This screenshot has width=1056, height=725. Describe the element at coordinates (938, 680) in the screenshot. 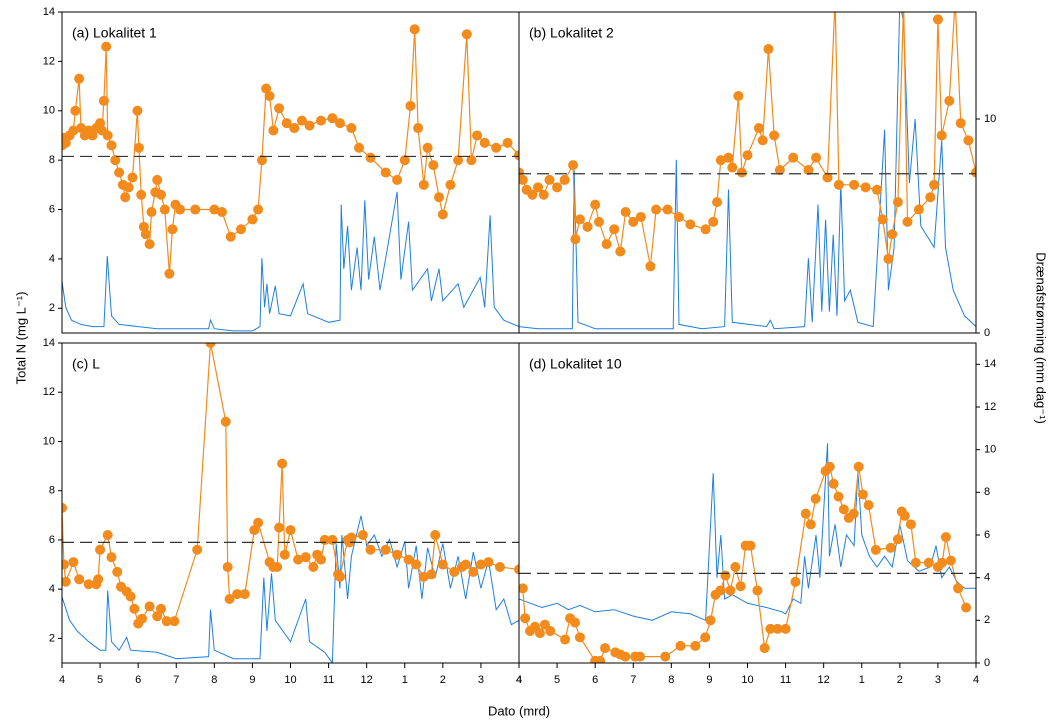

I see `x-tick-label: 3` at that location.